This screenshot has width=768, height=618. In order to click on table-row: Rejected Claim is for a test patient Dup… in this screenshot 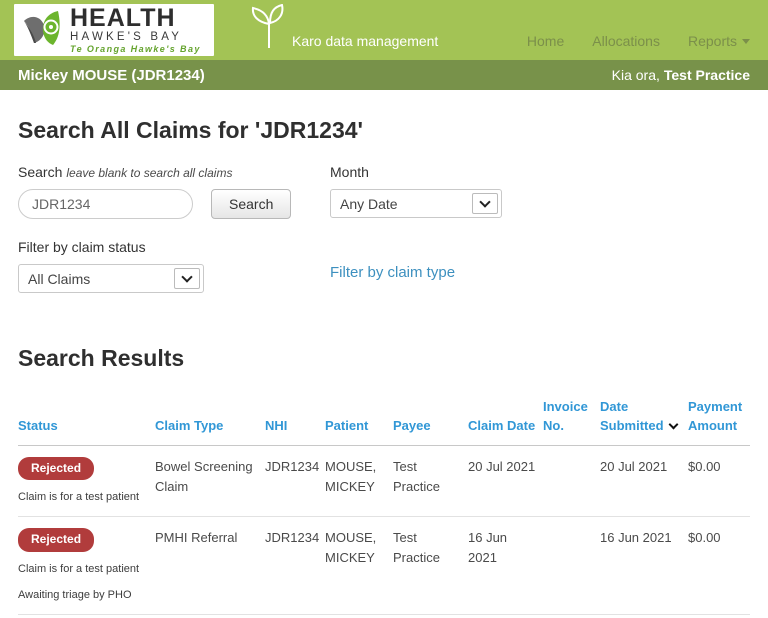, I will do `click(384, 616)`.